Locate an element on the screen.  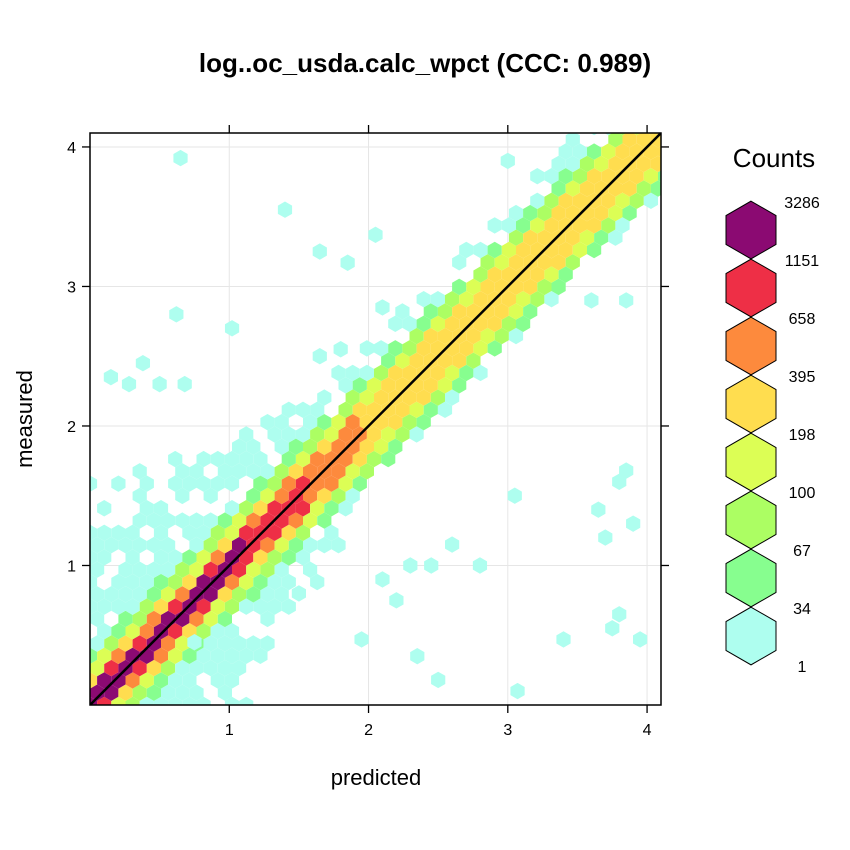
x-tick-label: 1 is located at coordinates (229, 730).